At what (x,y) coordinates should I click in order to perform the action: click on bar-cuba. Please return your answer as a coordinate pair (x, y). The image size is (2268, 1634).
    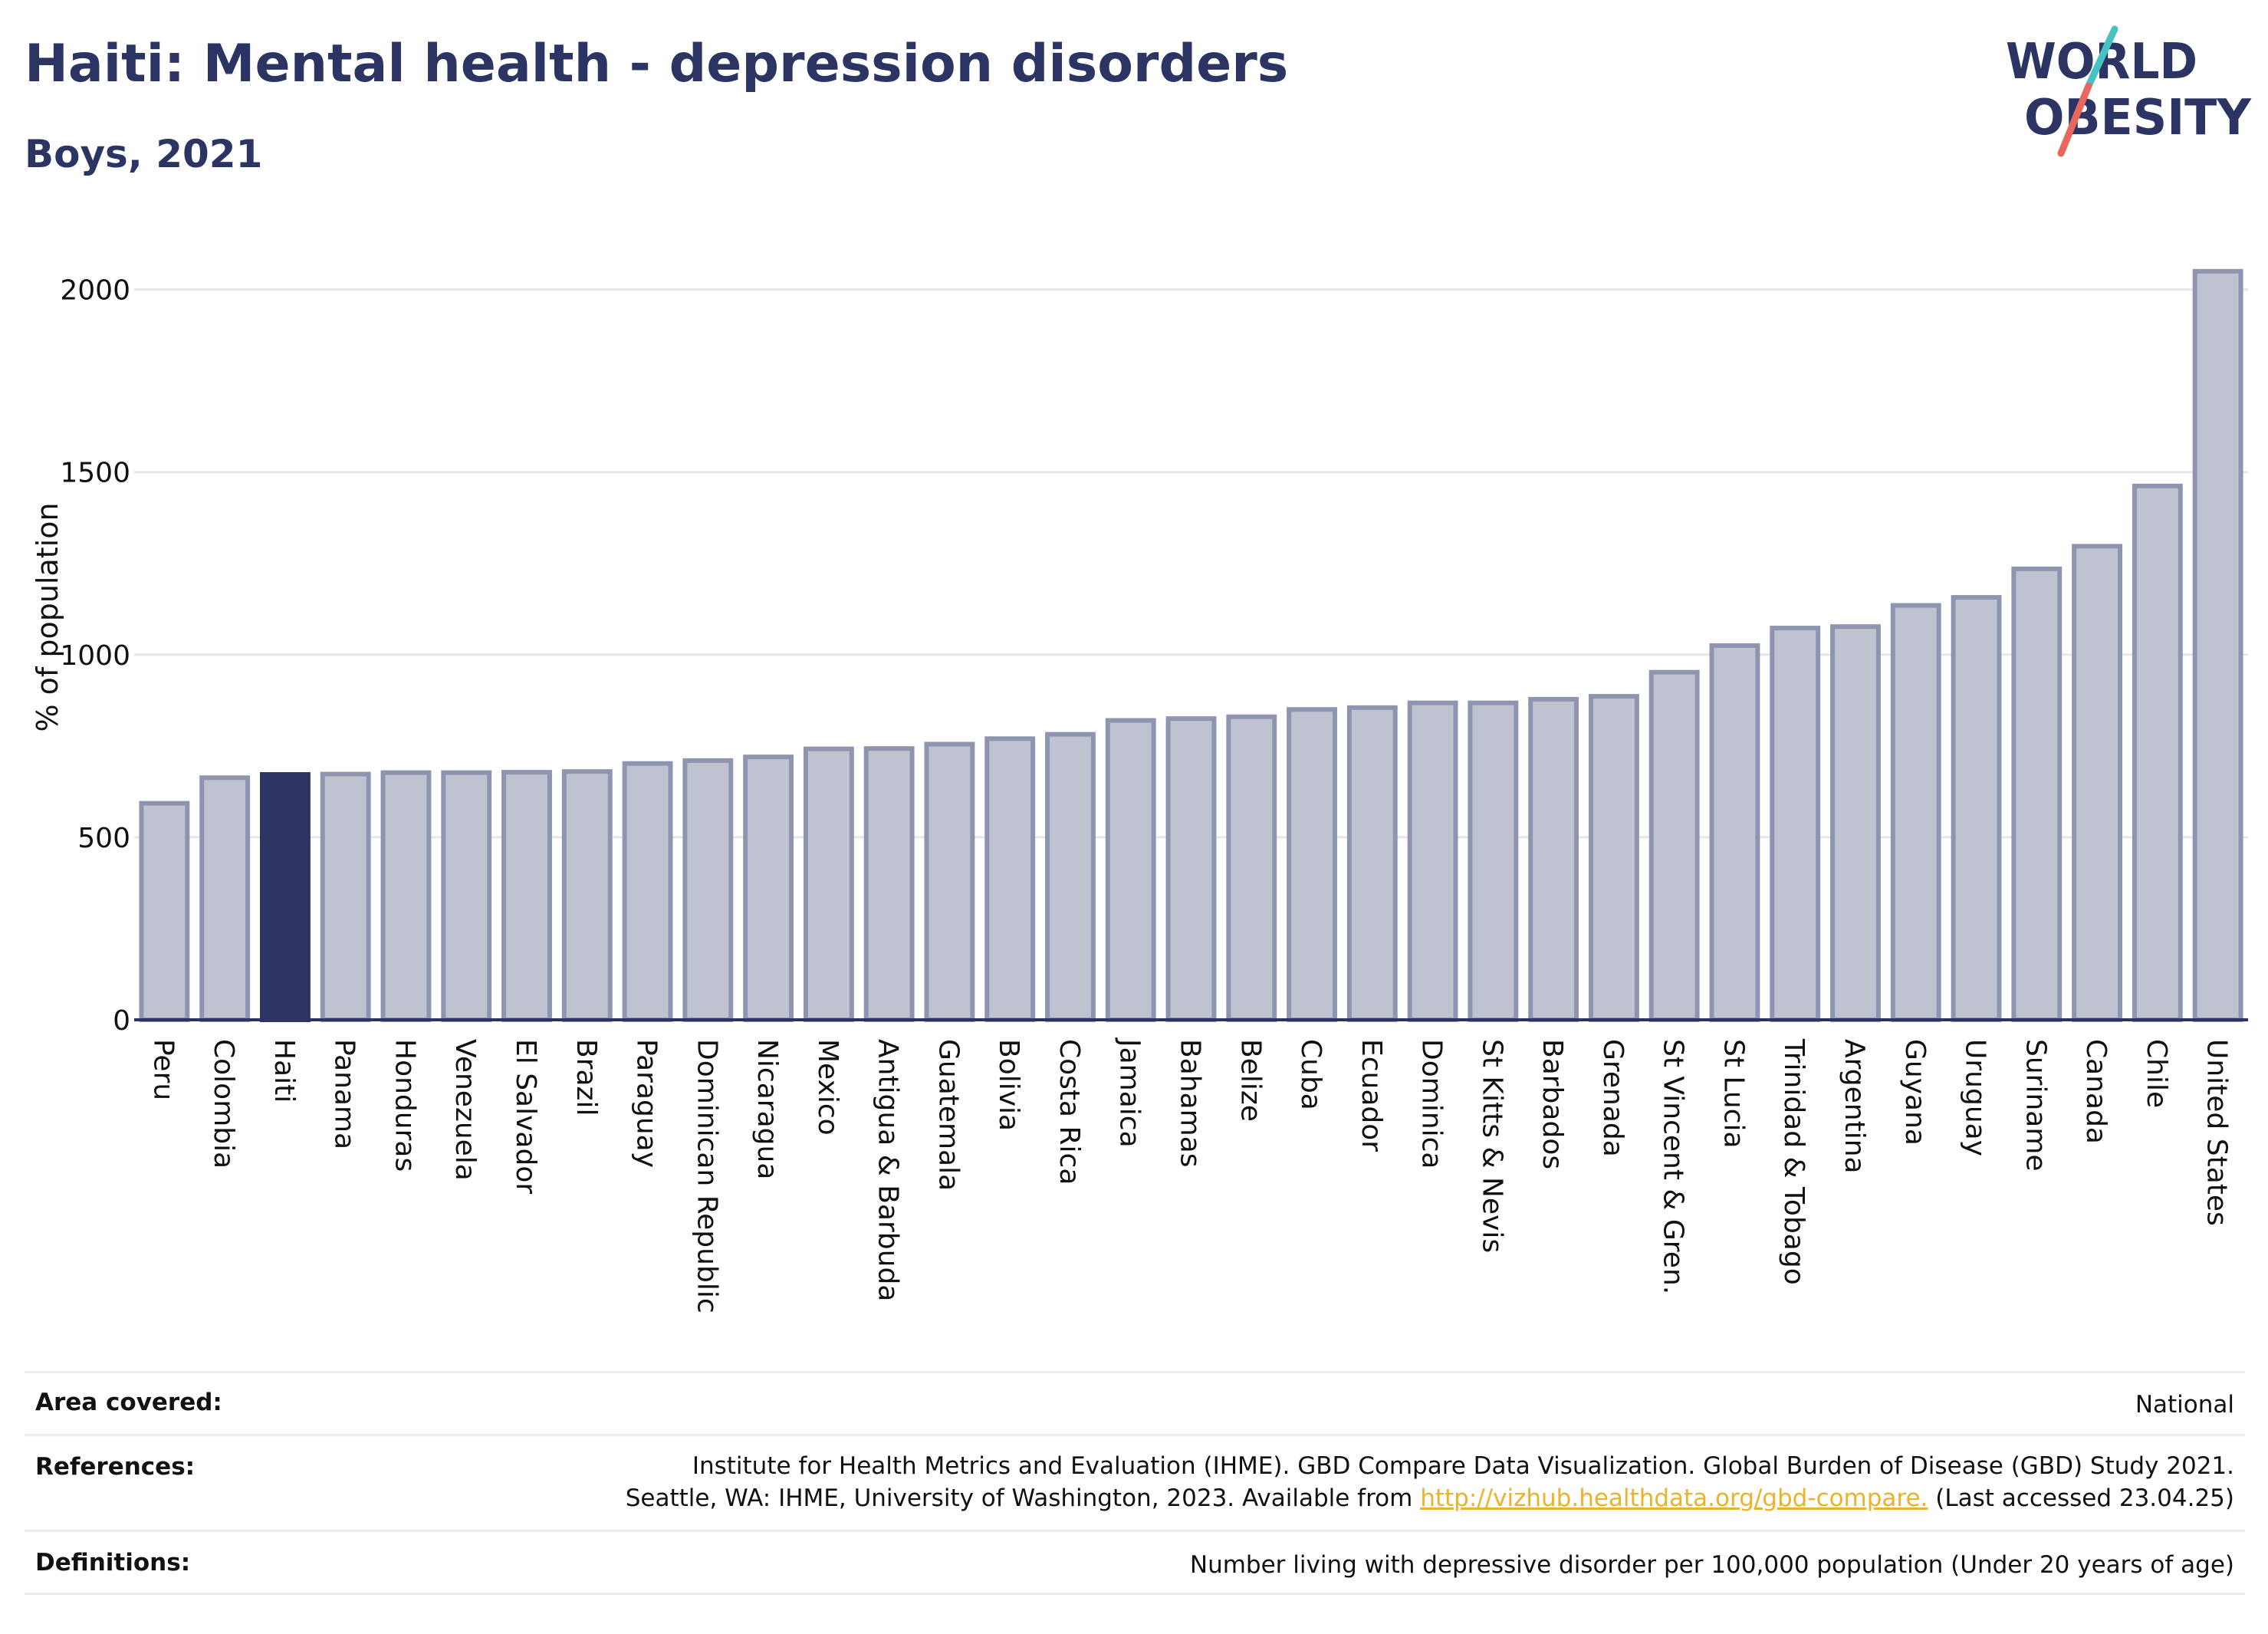
    Looking at the image, I should click on (1312, 865).